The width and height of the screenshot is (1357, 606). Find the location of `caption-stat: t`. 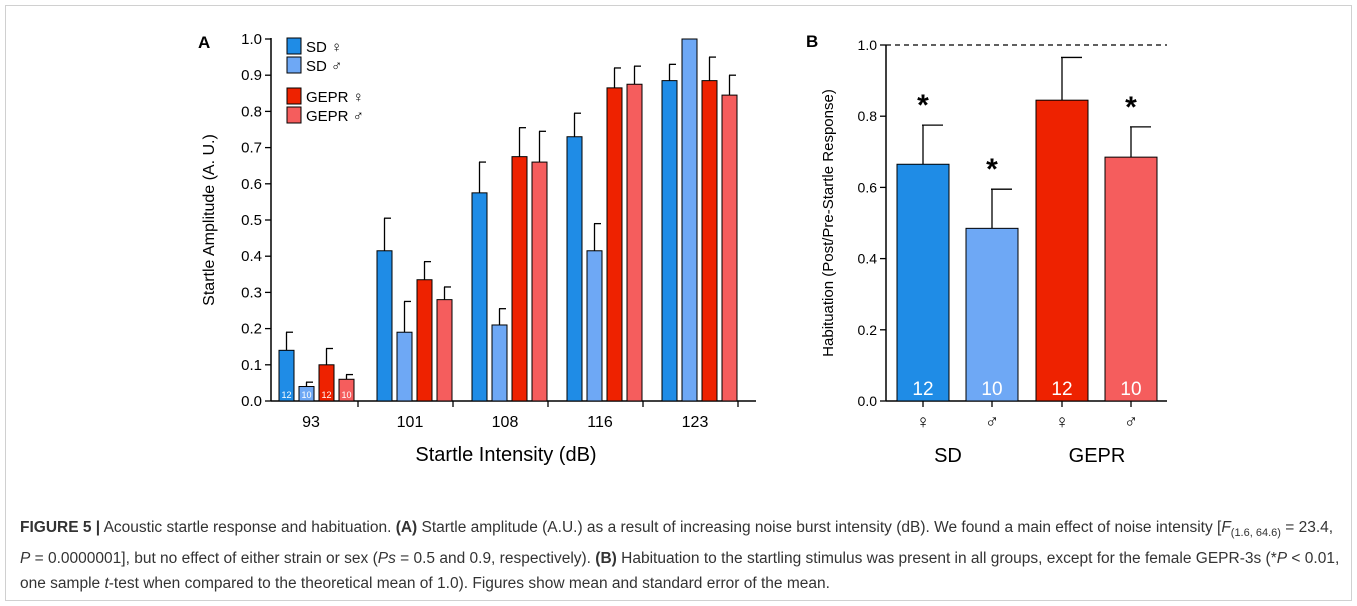

caption-stat: t is located at coordinates (106, 584).